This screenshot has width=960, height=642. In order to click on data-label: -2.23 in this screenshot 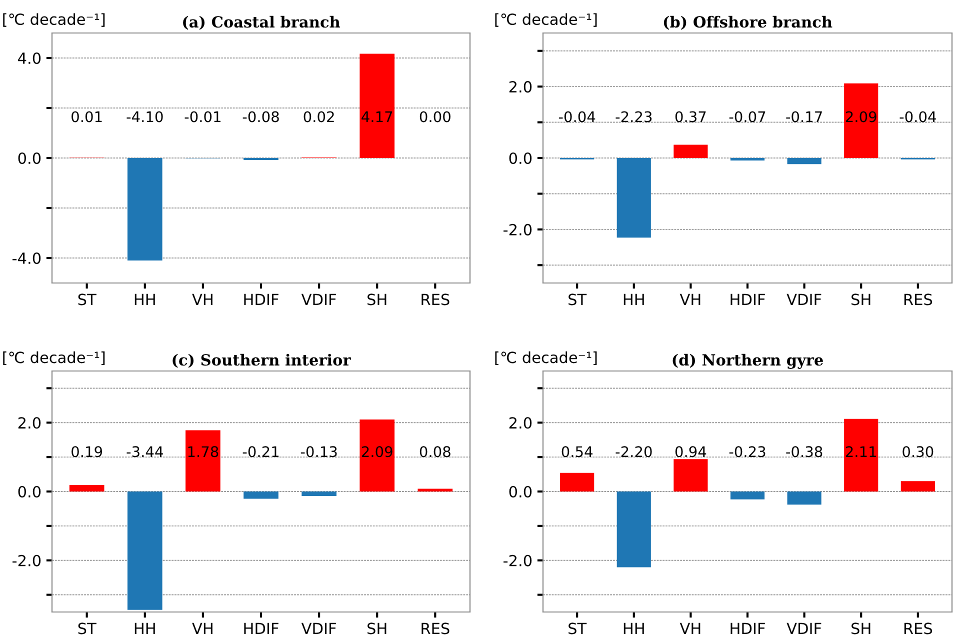, I will do `click(634, 116)`.